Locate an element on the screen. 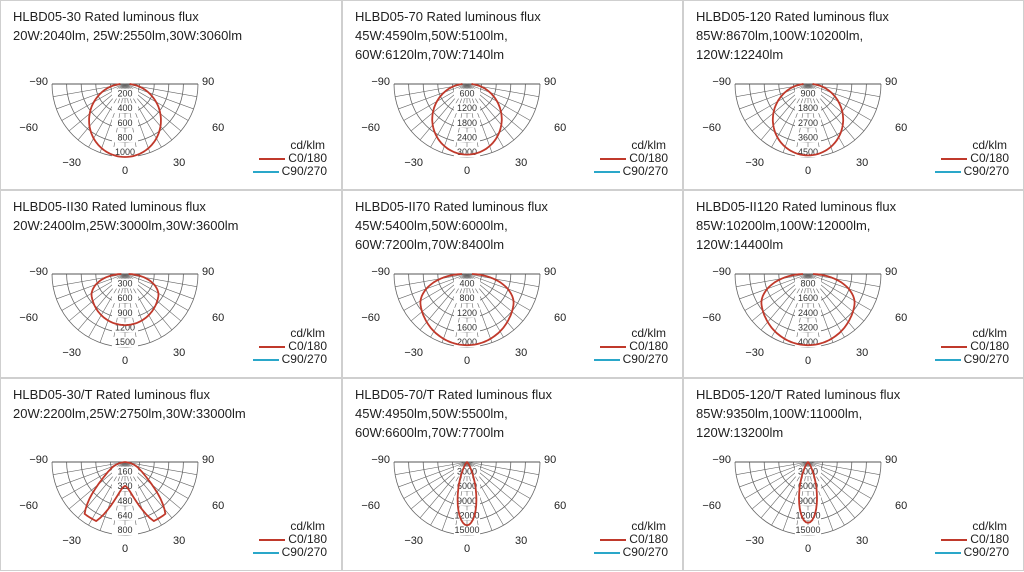  chart-title-line: 85W:8670lm,100W:10200lm, is located at coordinates (780, 35).